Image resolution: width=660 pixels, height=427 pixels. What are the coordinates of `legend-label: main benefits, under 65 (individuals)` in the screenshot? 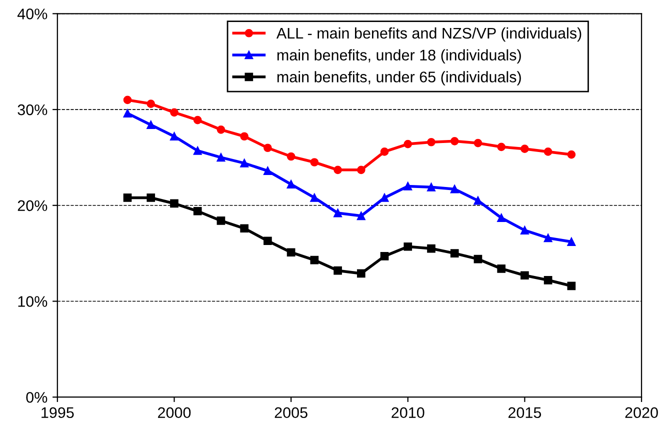 It's located at (399, 78).